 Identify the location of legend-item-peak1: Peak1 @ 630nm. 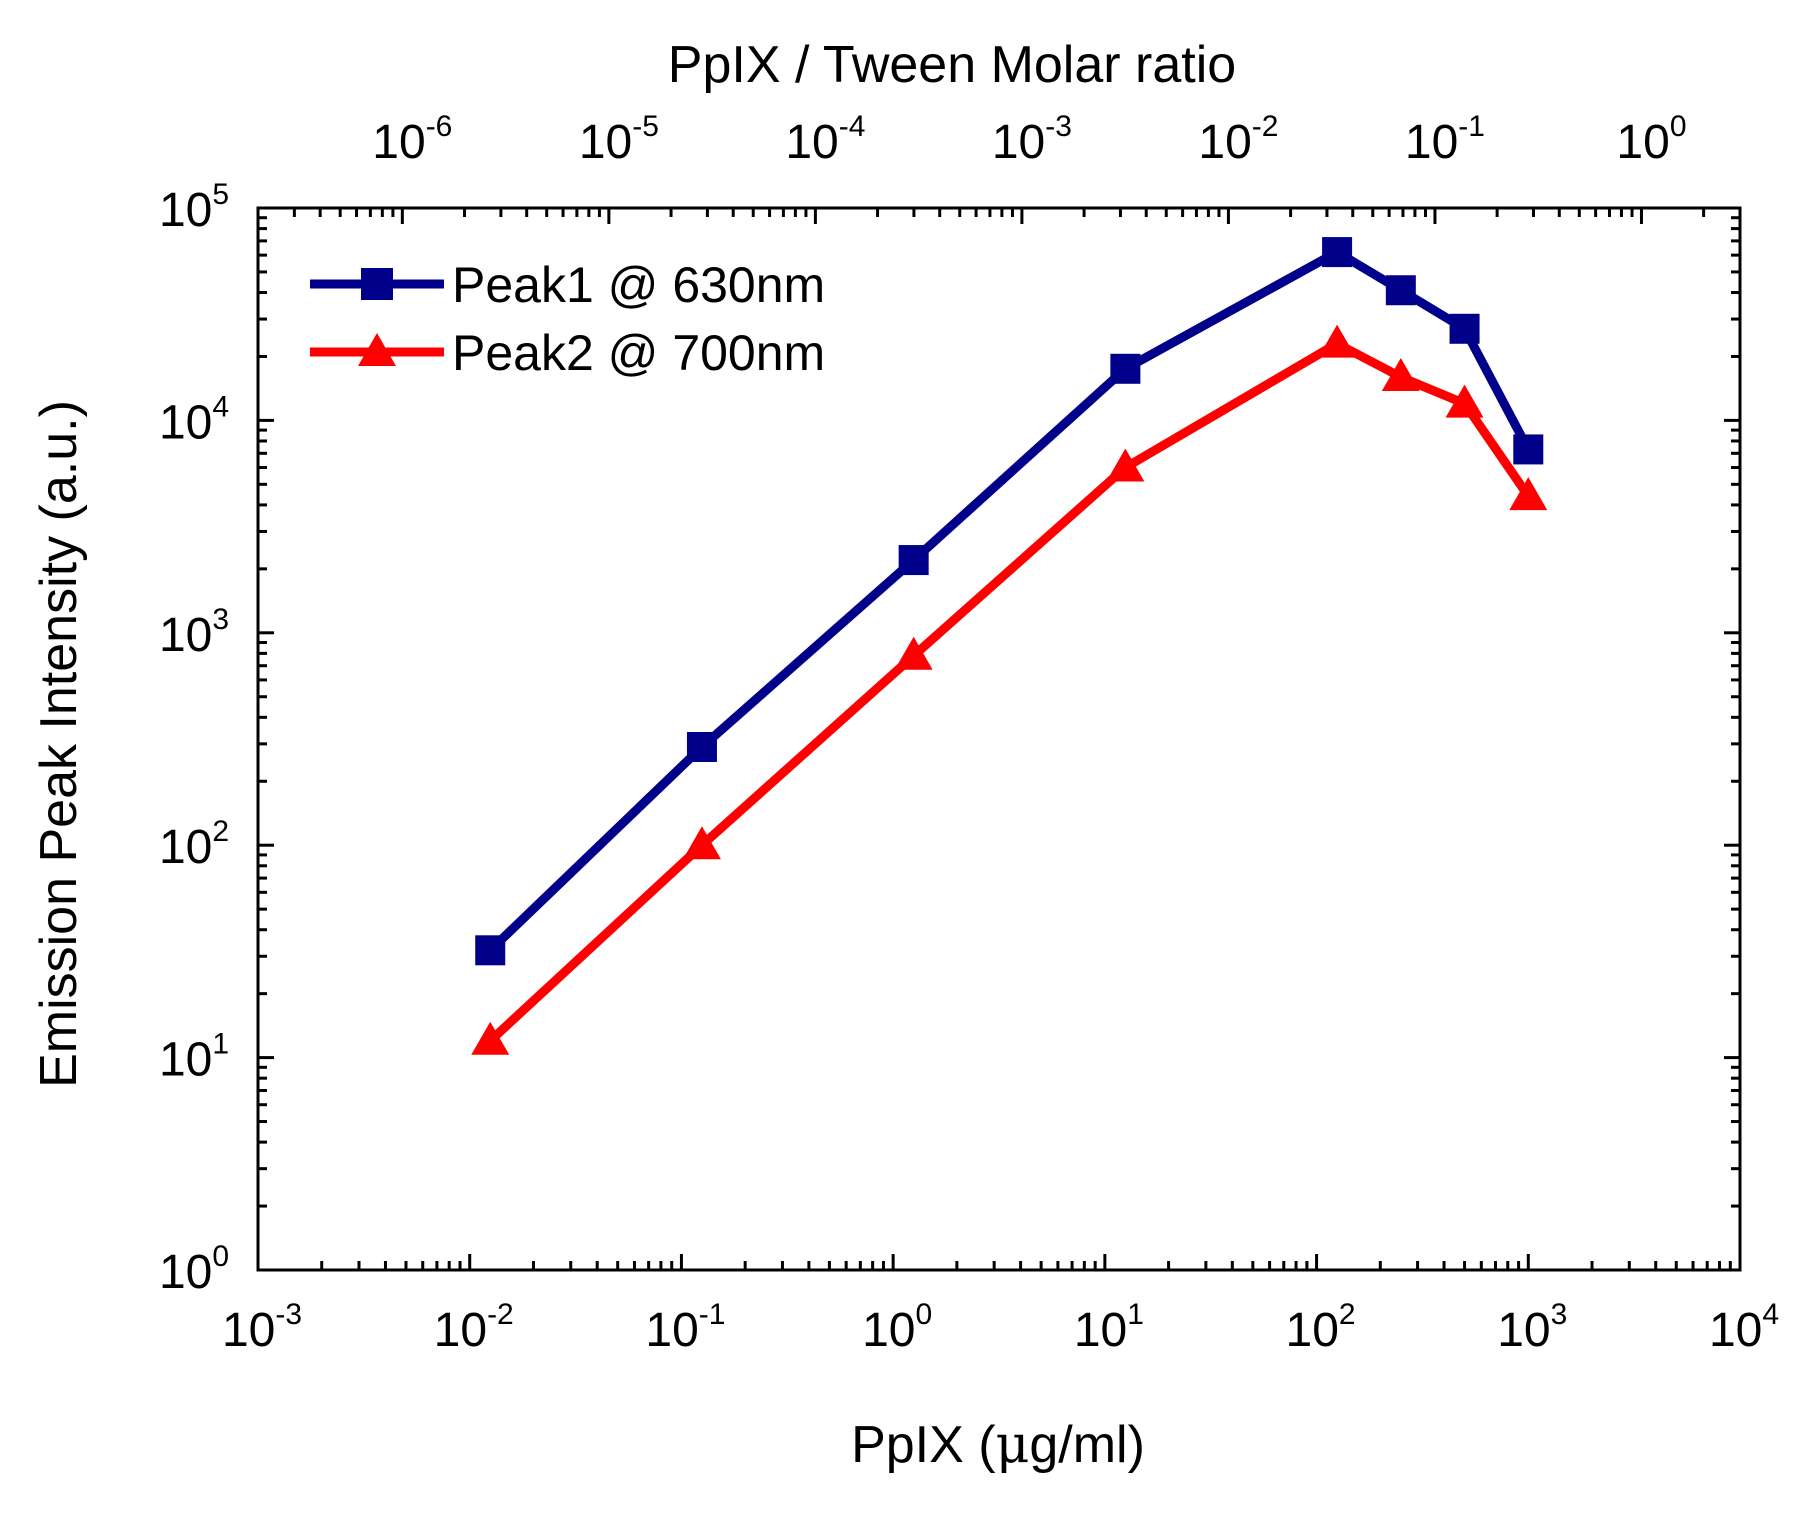
(567, 285).